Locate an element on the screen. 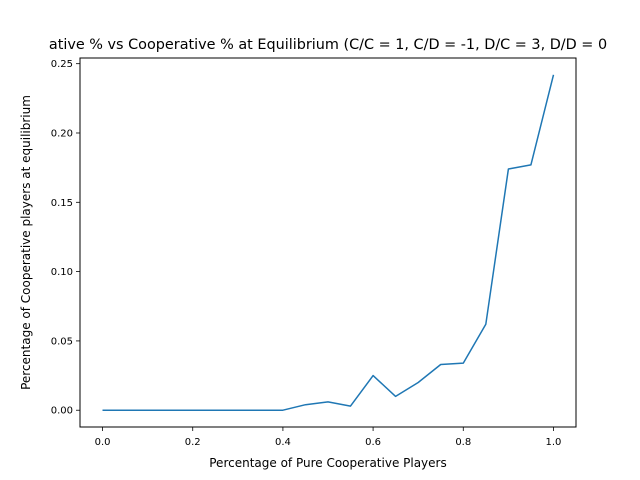 The image size is (640, 480). x-axis-label: Percentage of Pure Cooperative Players is located at coordinates (327, 463).